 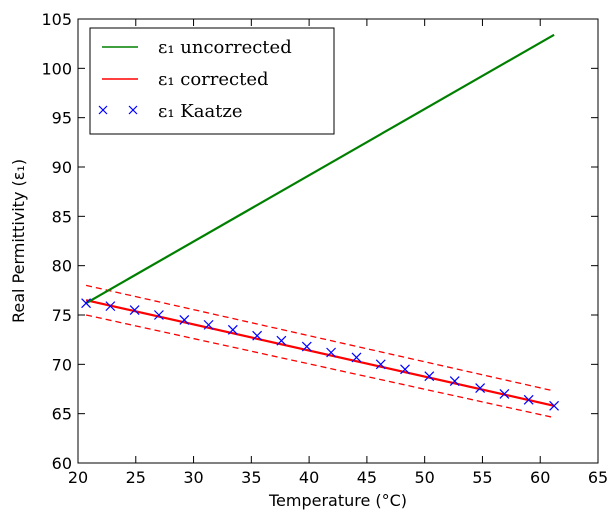 What do you see at coordinates (251, 477) in the screenshot?
I see `x-tick-label: 35` at bounding box center [251, 477].